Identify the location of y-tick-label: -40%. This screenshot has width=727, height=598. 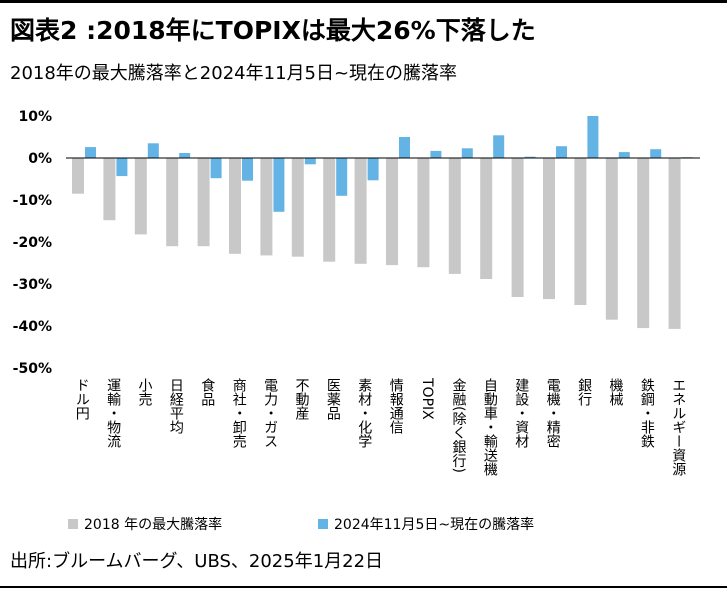
(32, 327).